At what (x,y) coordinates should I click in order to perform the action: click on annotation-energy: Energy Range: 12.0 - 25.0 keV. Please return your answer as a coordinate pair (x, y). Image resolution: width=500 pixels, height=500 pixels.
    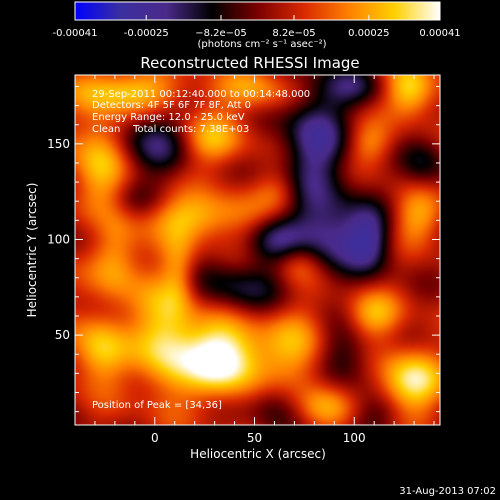
    Looking at the image, I should click on (168, 117).